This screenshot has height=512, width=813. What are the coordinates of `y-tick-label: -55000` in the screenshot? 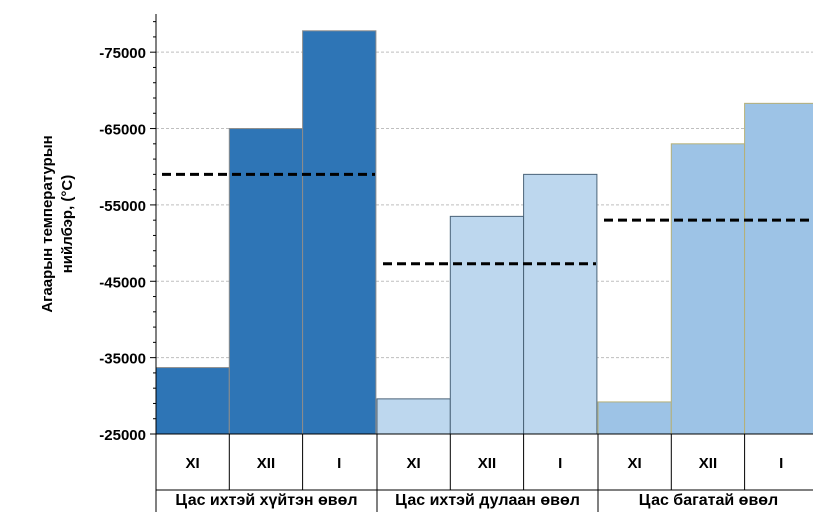 It's located at (122, 206).